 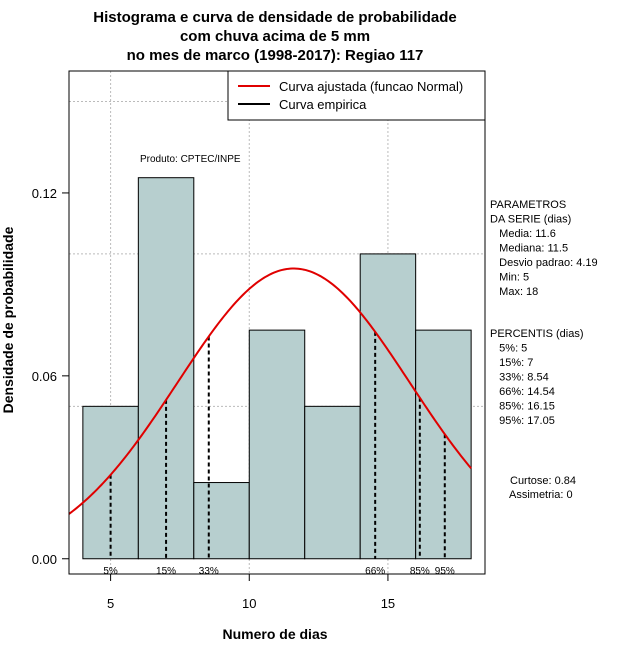 What do you see at coordinates (44, 193) in the screenshot?
I see `y-tick-label-2: 0.12` at bounding box center [44, 193].